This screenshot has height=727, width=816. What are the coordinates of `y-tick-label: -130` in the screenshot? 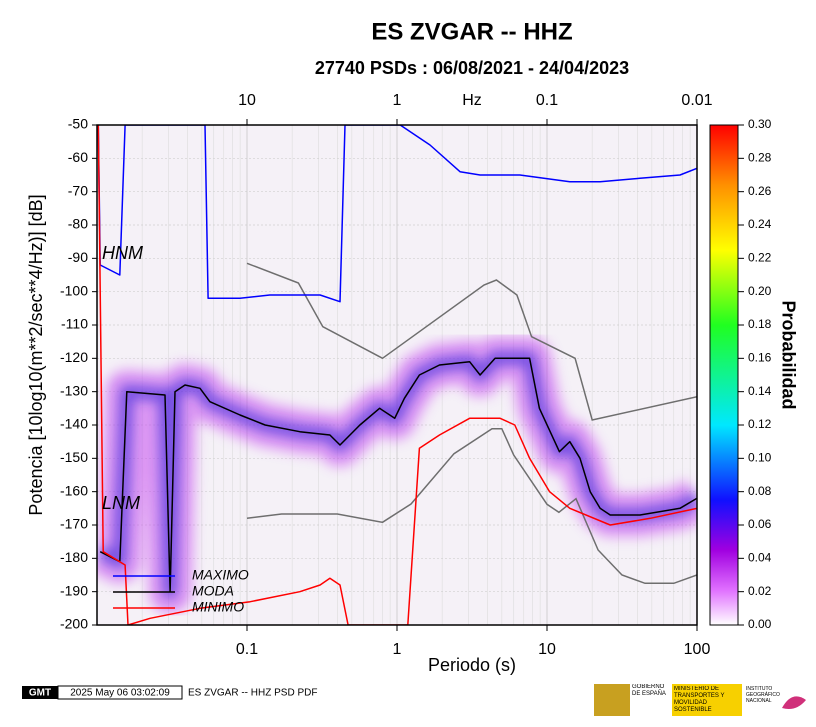 It's located at (74, 390).